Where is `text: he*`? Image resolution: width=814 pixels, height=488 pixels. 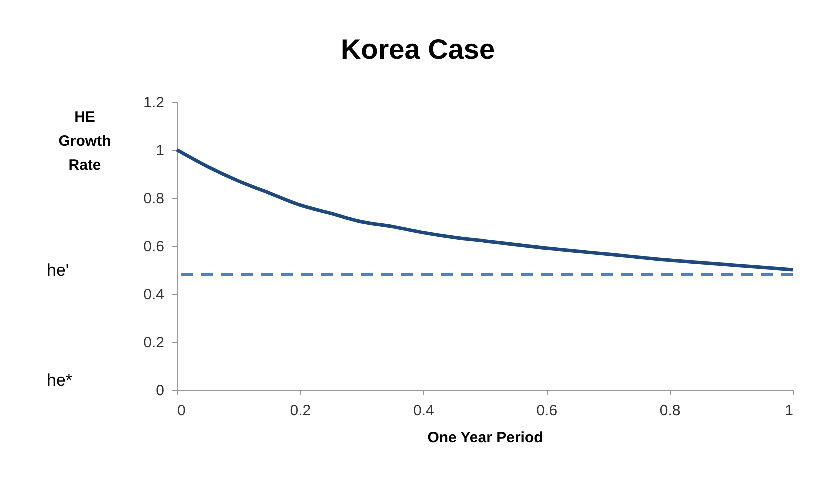 text: he* is located at coordinates (60, 380).